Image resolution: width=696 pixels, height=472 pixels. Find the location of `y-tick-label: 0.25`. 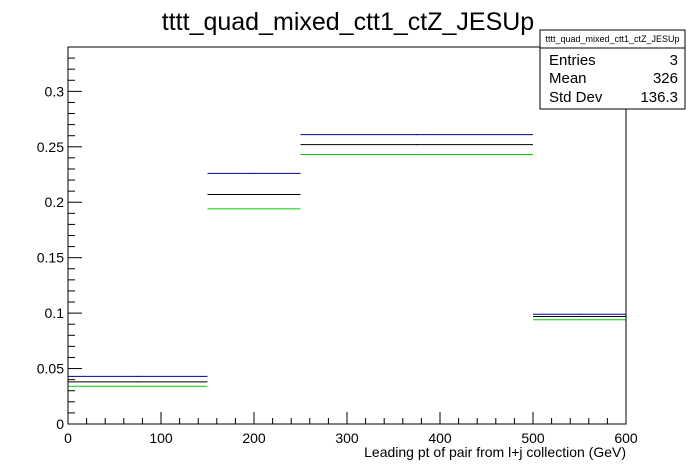

y-tick-label: 0.25 is located at coordinates (50, 147).